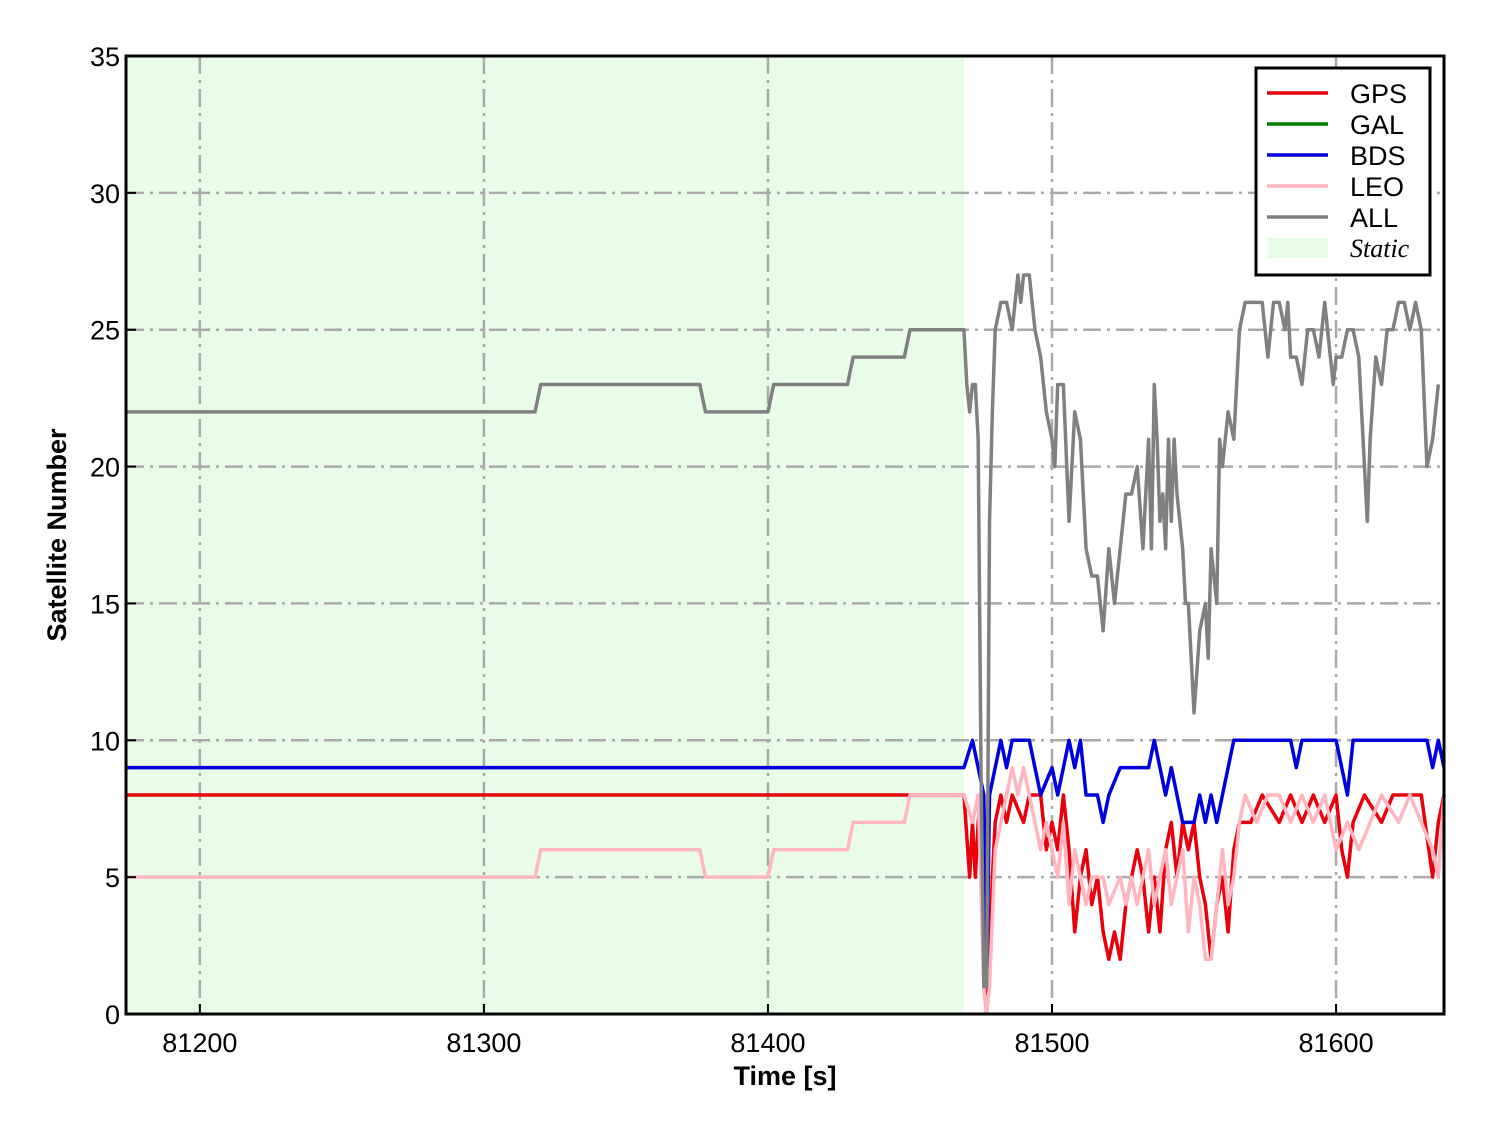  Describe the element at coordinates (1051, 1043) in the screenshot. I see `x-tick-label: 81500` at that location.